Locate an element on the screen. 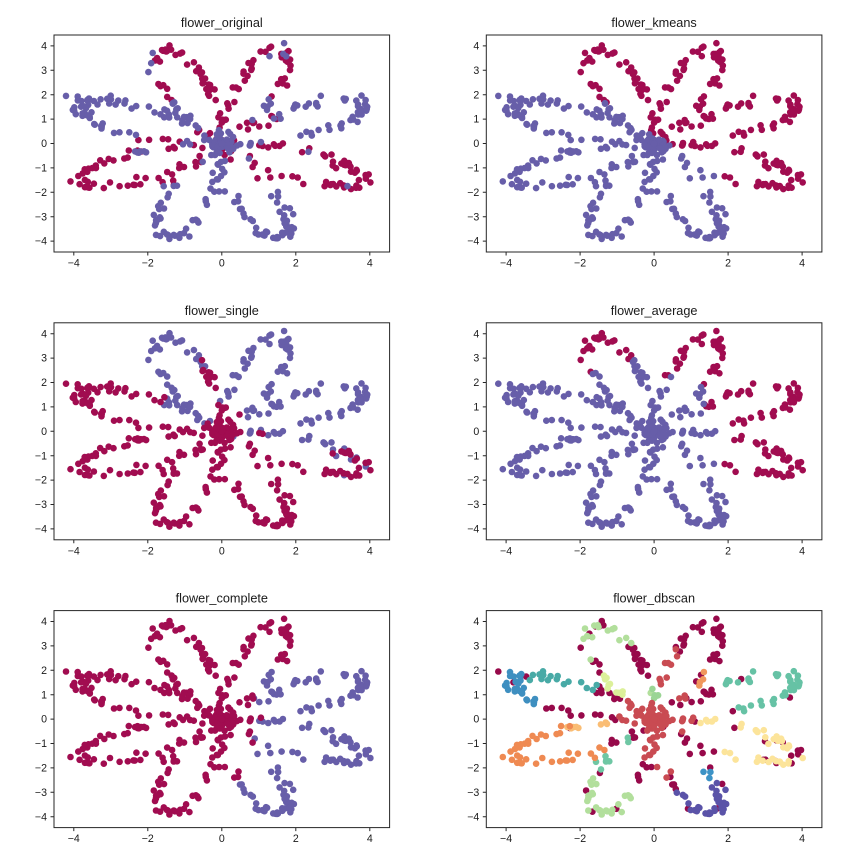 The height and width of the screenshot is (864, 864). svg-text: flower_average is located at coordinates (654, 311).